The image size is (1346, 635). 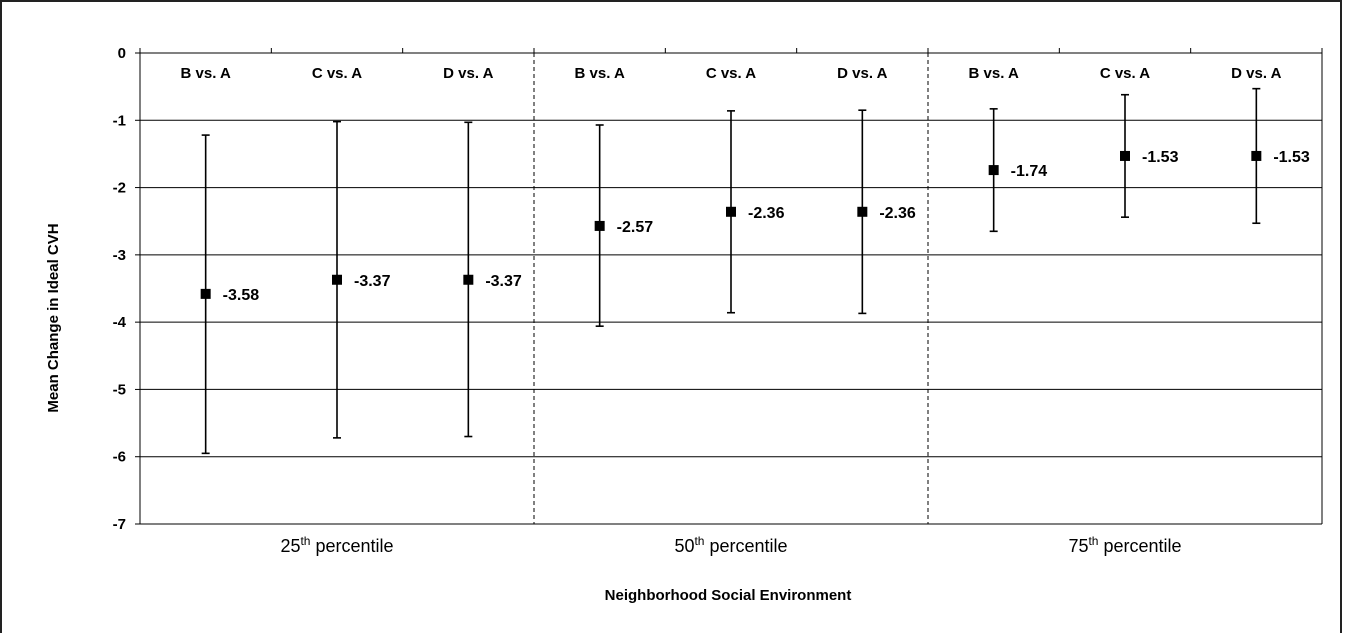 I want to click on y-tick-label: -4, so click(x=120, y=322).